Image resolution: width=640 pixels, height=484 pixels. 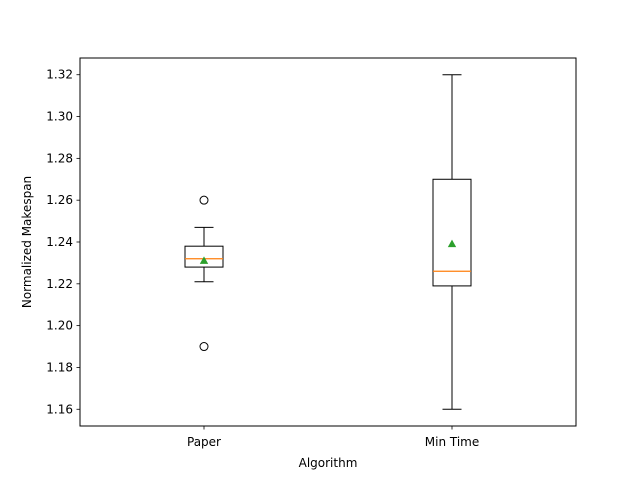 What do you see at coordinates (333, 437) in the screenshot?
I see `x-axis: Paper Min Time` at bounding box center [333, 437].